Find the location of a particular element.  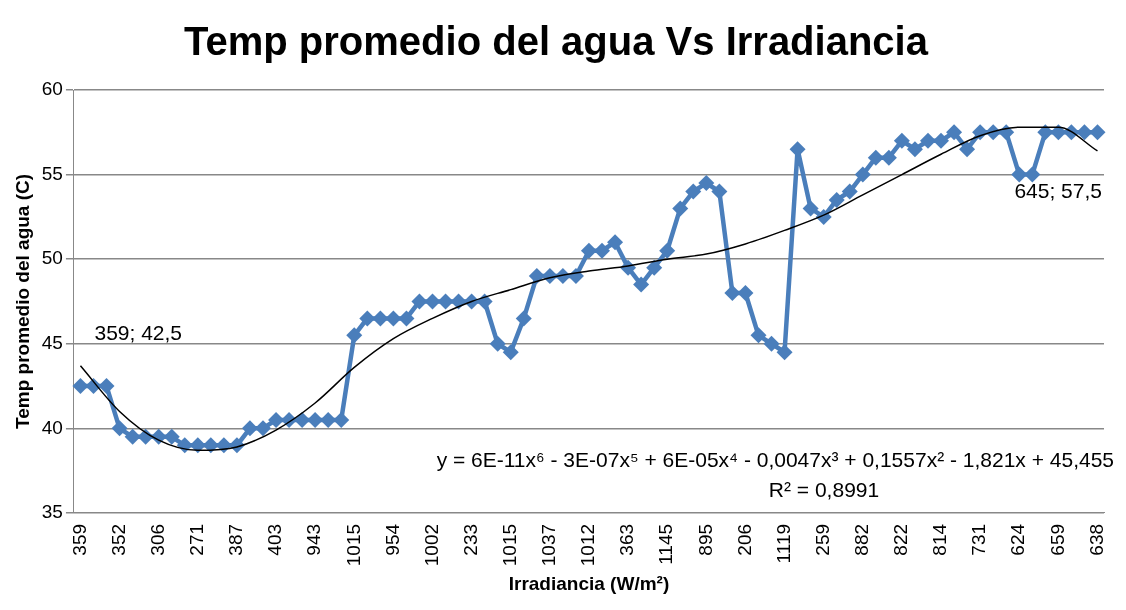

x-tick-label: 731 is located at coordinates (979, 539).